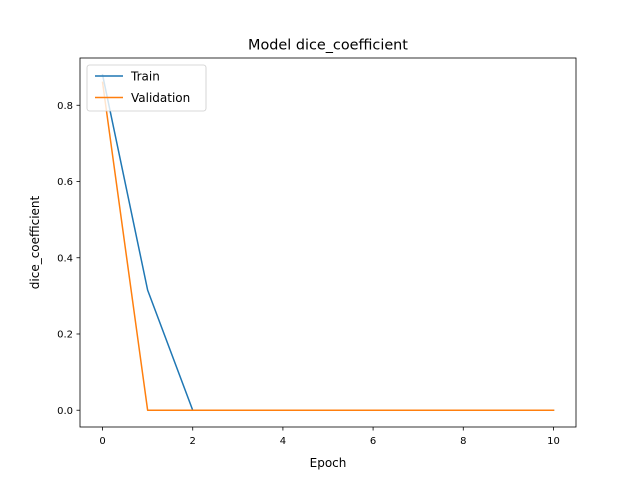 Image resolution: width=640 pixels, height=480 pixels. I want to click on y-tick-label: 0.8, so click(65, 106).